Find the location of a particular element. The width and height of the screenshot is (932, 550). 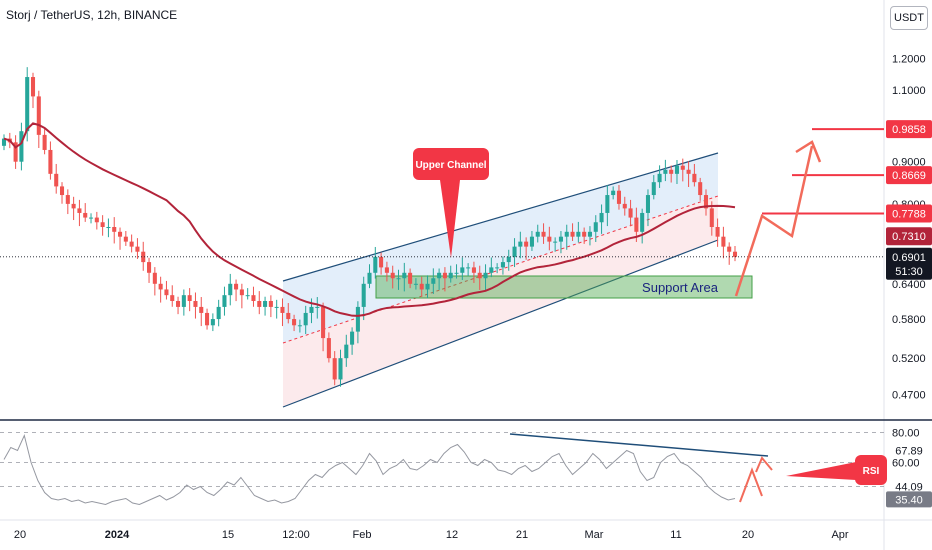

channel-midline is located at coordinates (500, 269).